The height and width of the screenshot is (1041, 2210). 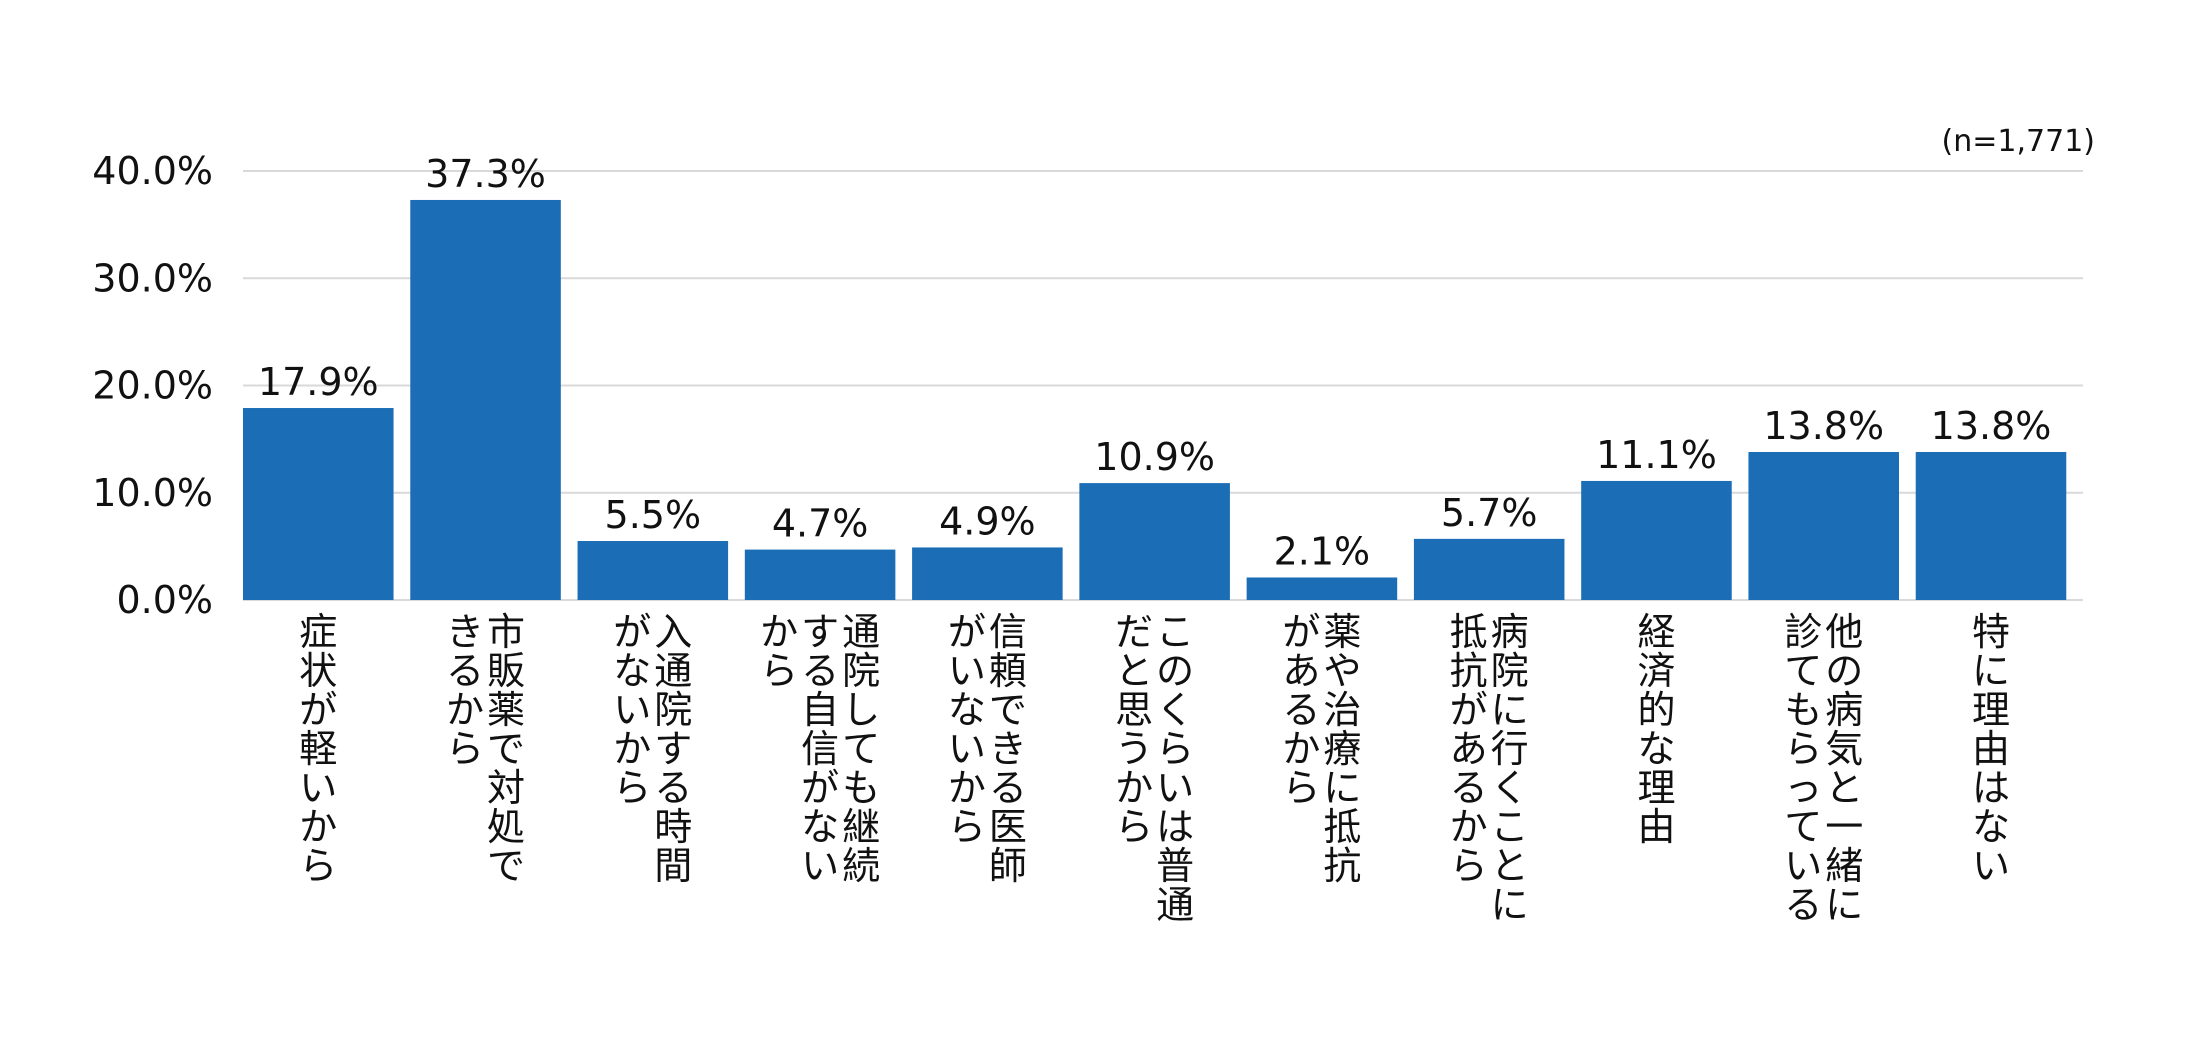 What do you see at coordinates (1008, 827) in the screenshot?
I see `x-category-char: 医` at bounding box center [1008, 827].